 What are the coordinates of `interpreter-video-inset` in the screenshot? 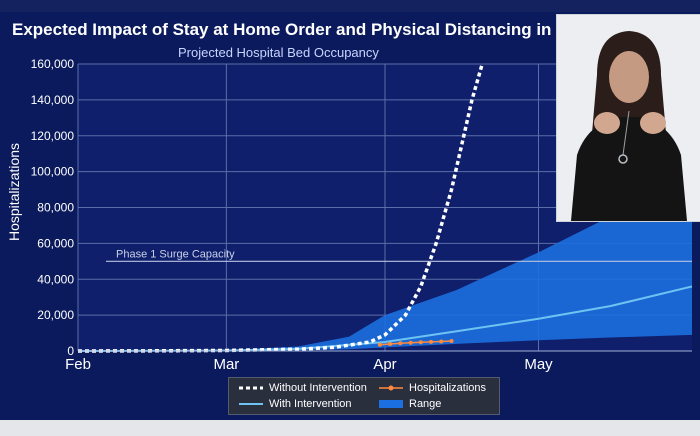 It's located at (628, 118).